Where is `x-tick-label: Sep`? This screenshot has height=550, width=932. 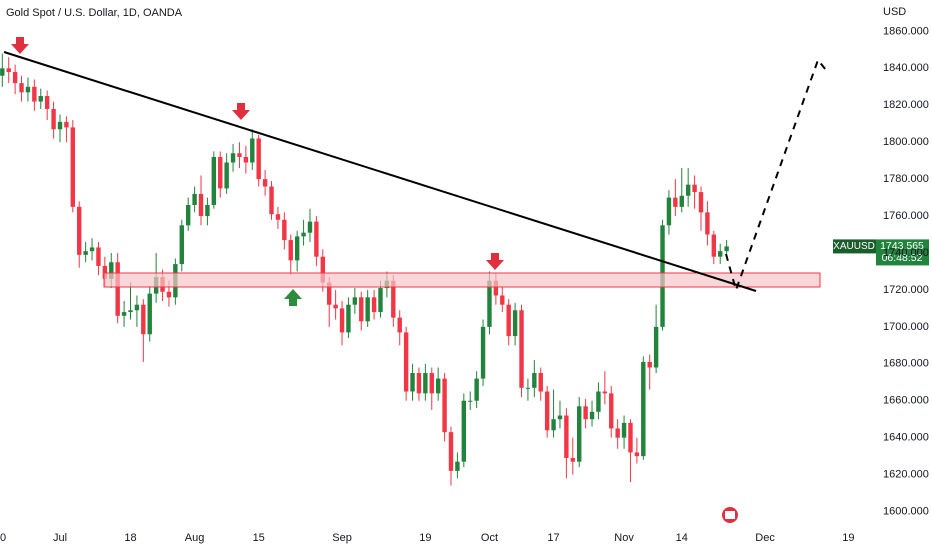
x-tick-label: Sep is located at coordinates (342, 538).